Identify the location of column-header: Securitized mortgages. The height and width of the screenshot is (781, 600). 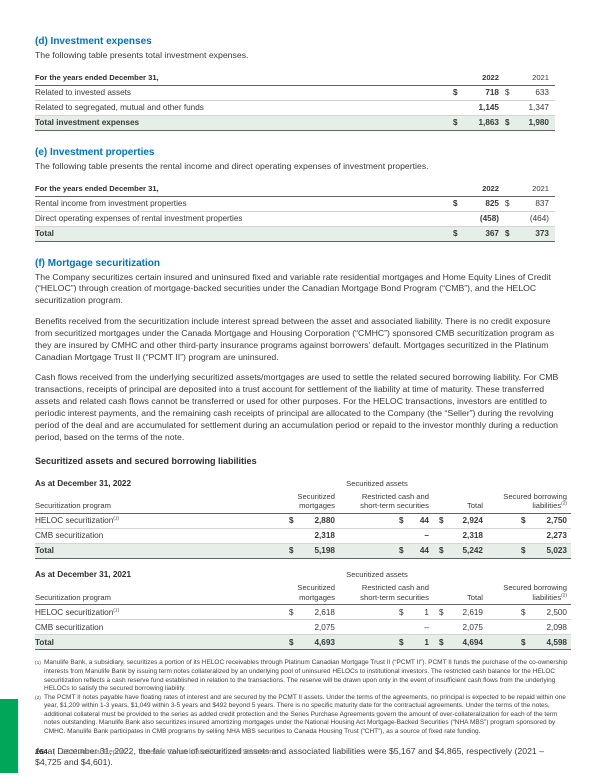
(302, 593).